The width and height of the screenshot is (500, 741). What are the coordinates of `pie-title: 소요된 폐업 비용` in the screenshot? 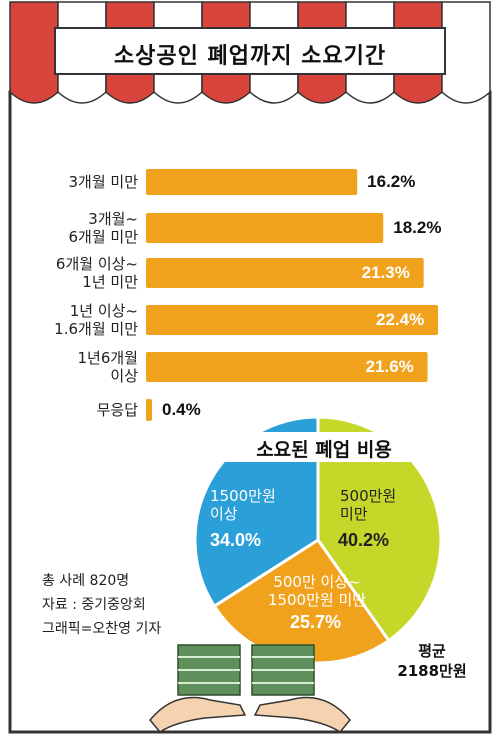 It's located at (324, 450).